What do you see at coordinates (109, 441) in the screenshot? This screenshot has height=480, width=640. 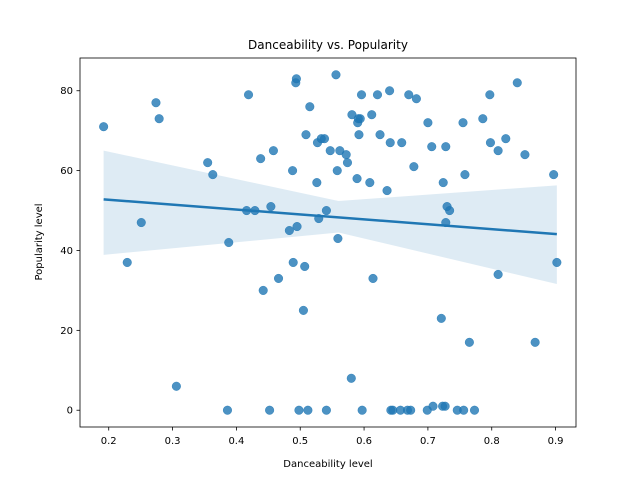 I see `x-tick-label: 0.2` at bounding box center [109, 441].